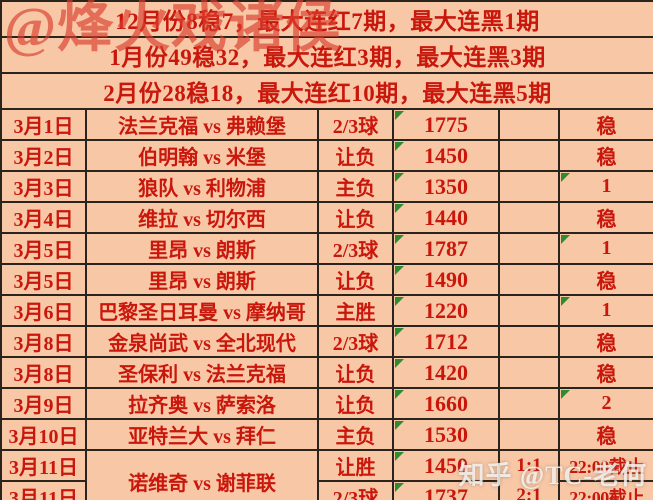 This screenshot has height=500, width=653. What do you see at coordinates (43, 372) in the screenshot?
I see `date-cell: 3月8日` at bounding box center [43, 372].